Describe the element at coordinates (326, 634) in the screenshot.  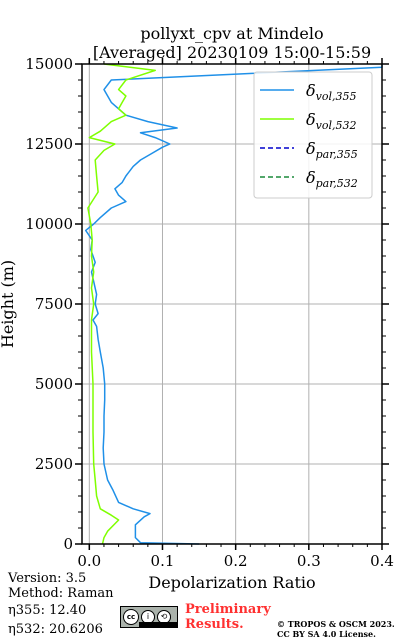
I see `copyright-line2: CC BY SA 4.0 License.` at that location.